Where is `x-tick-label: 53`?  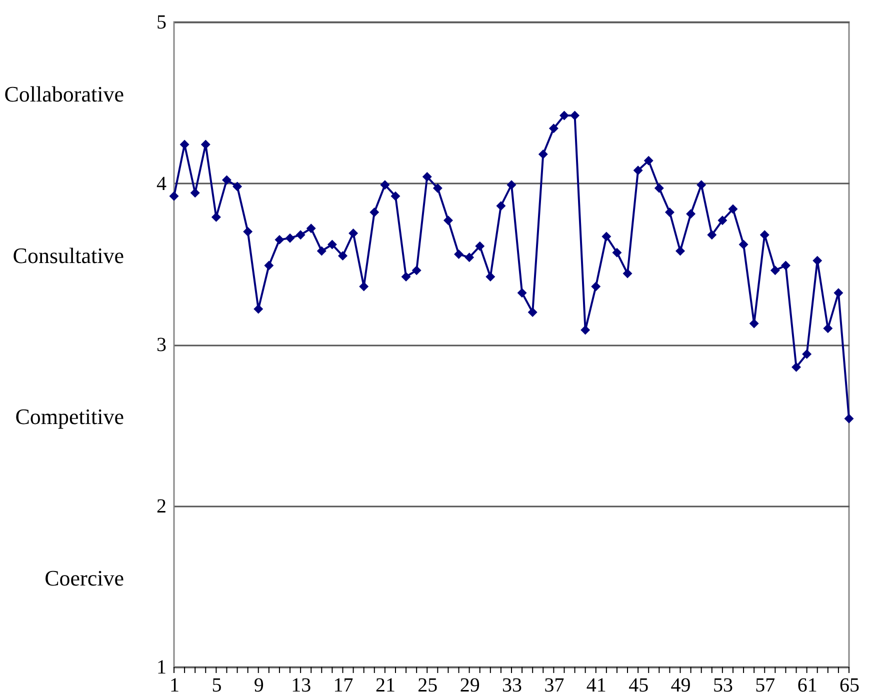 x-tick-label: 53 is located at coordinates (722, 684).